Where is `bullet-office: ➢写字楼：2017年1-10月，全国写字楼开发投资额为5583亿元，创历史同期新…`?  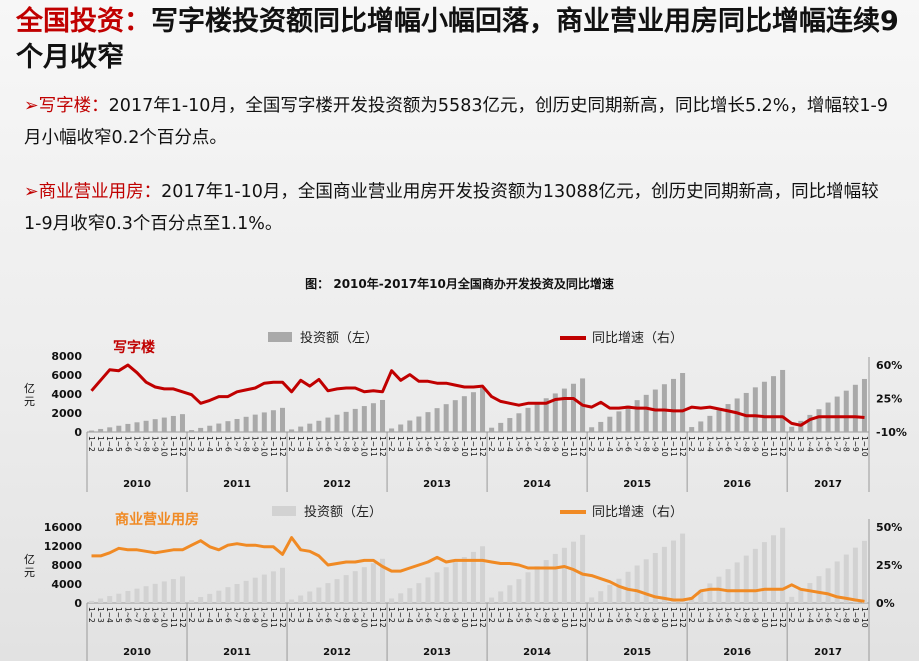
bullet-office: ➢写字楼：2017年1-10月，全国写字楼开发投资额为5583亿元，创历史同期新… is located at coordinates (459, 122).